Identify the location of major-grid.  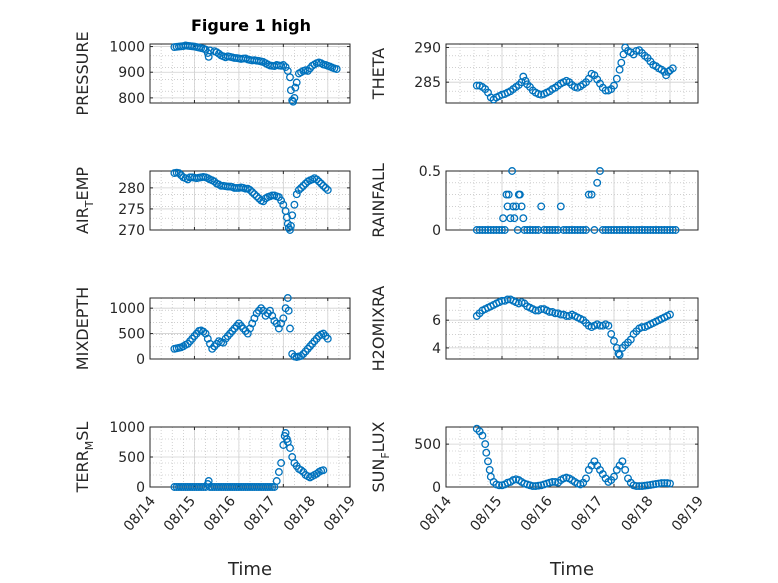
(250, 73).